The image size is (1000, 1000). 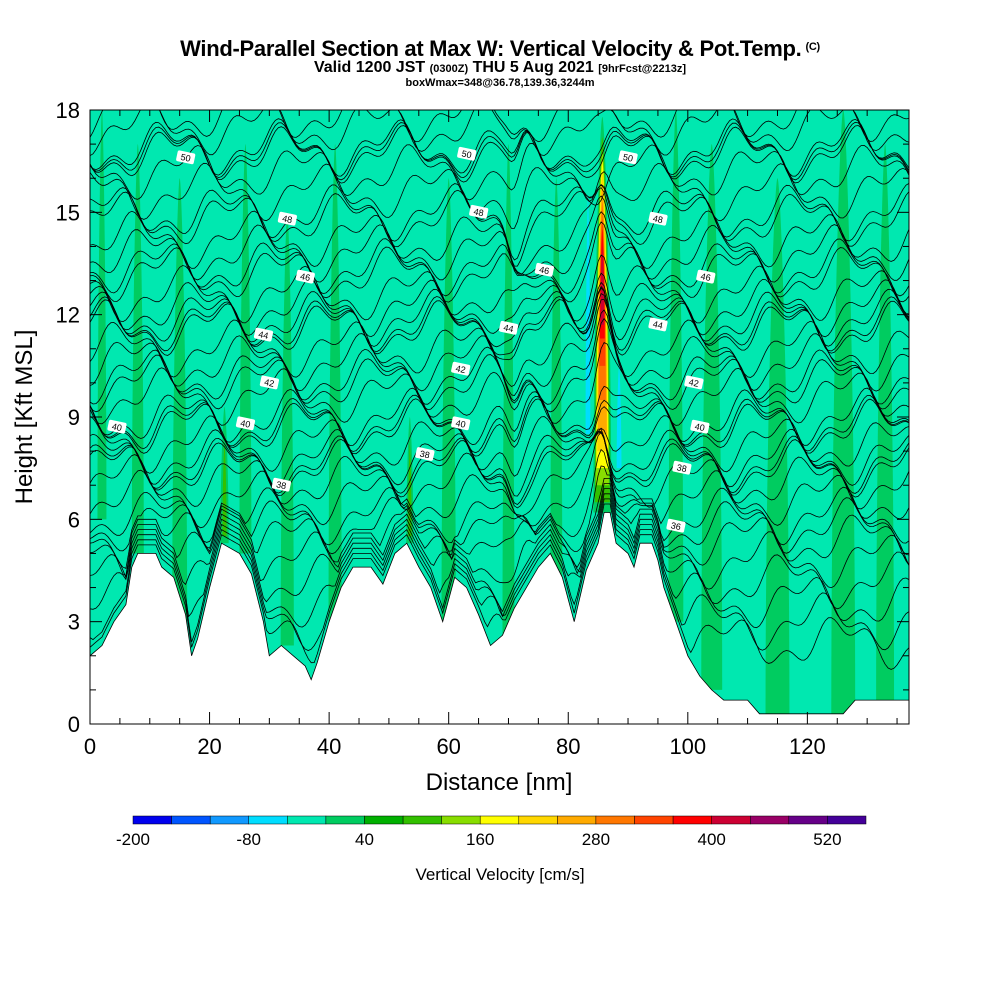 I want to click on isentrope-label-text: 44, so click(x=658, y=325).